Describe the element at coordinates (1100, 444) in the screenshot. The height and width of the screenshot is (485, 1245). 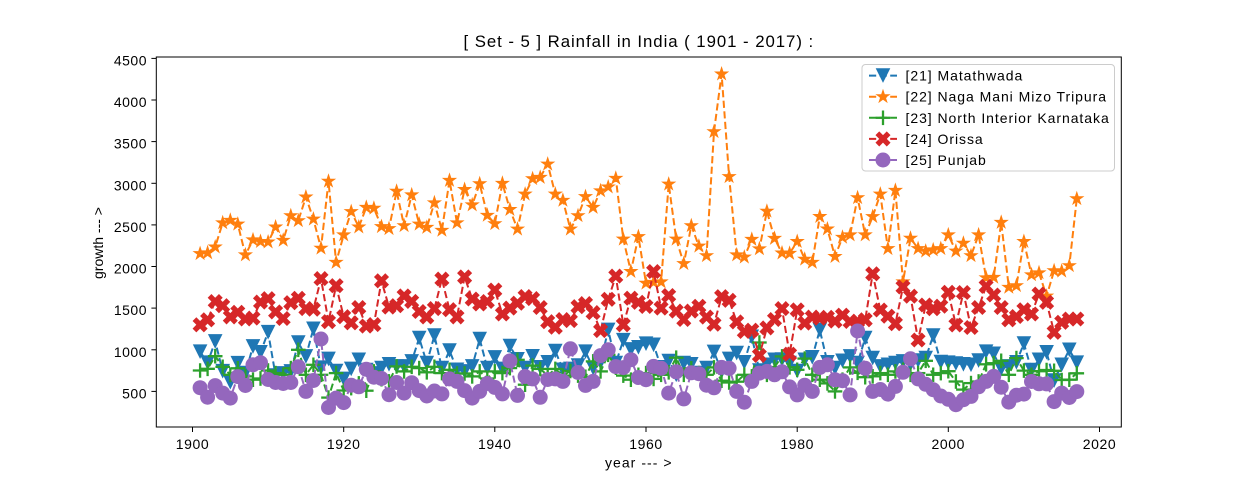
I see `svg-text: 2020` at that location.